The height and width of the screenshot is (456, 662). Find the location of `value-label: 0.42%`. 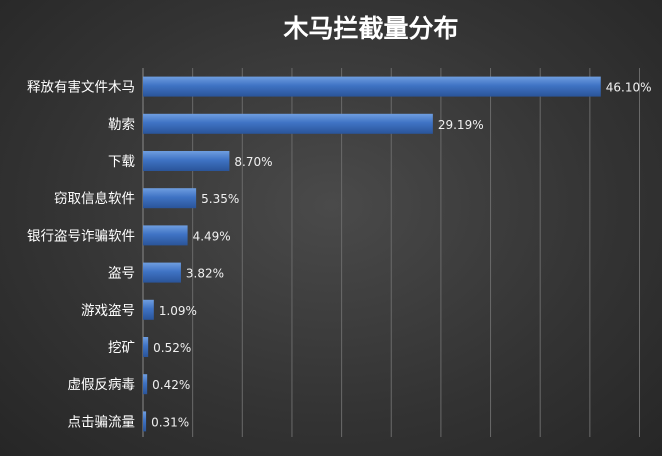

value-label: 0.42% is located at coordinates (171, 385).